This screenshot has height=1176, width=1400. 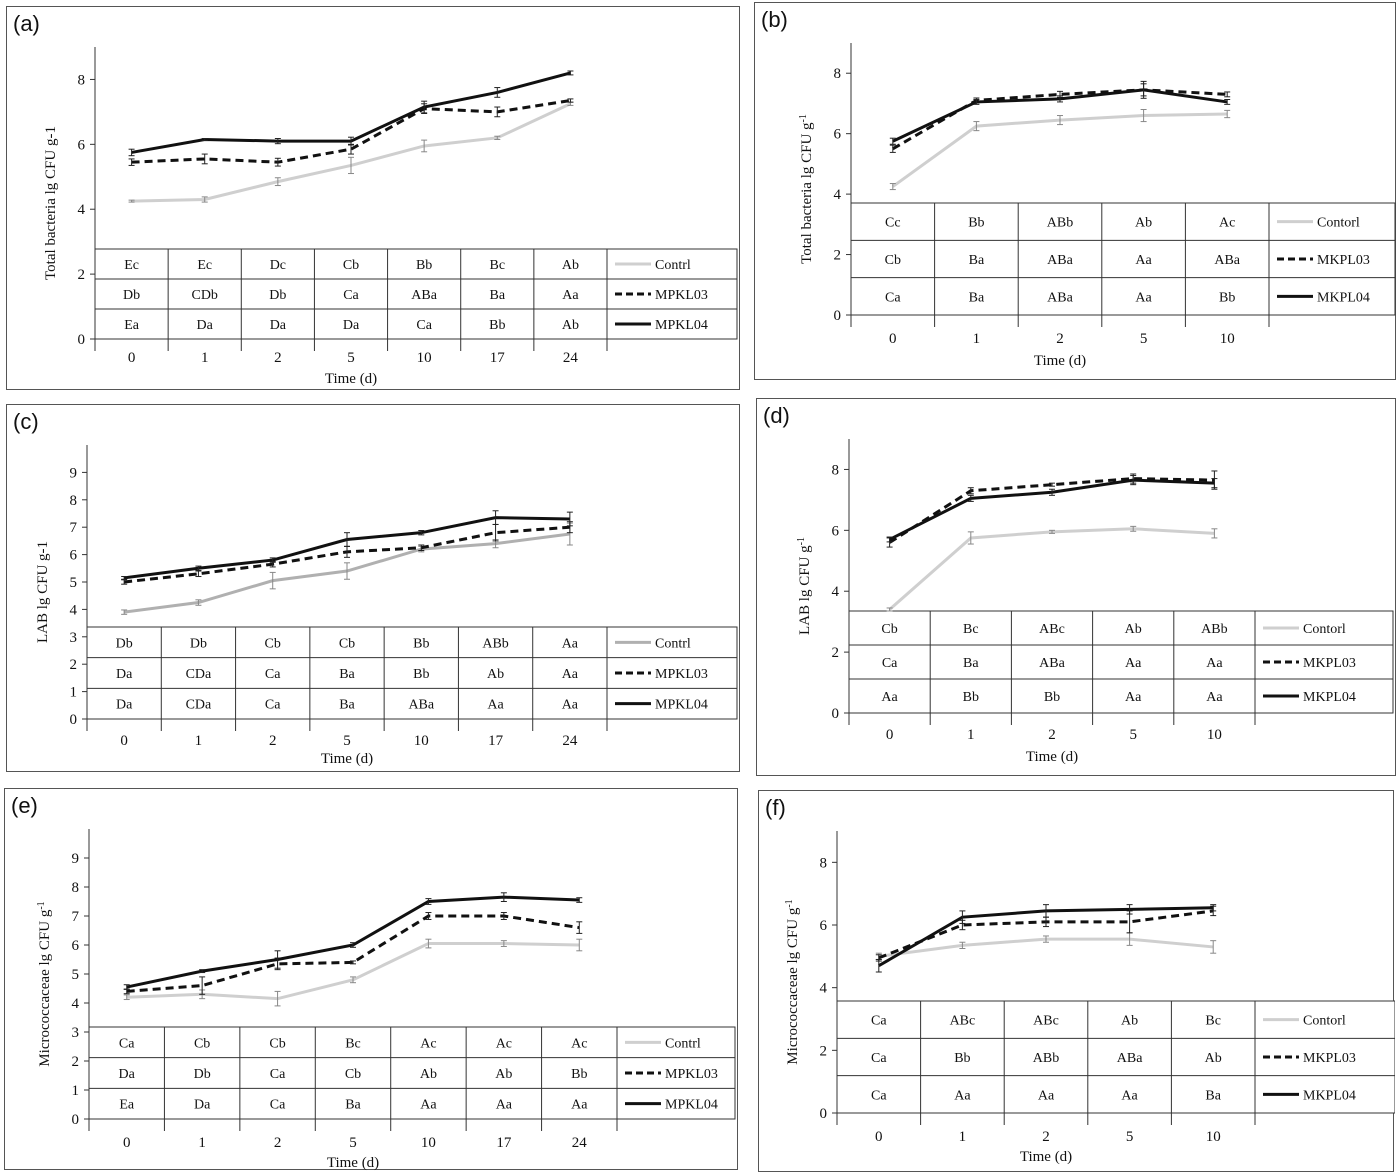 I want to click on y-tick-label: 9, so click(x=74, y=473).